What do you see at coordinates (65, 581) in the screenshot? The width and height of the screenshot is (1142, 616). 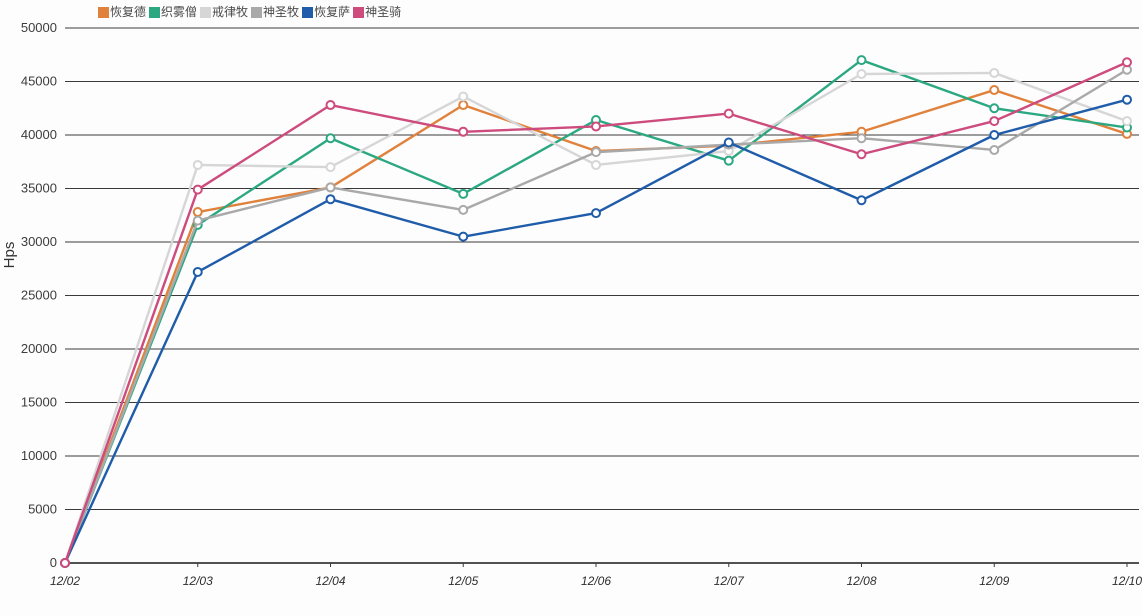 I see `x-tick-label: 12/02` at bounding box center [65, 581].